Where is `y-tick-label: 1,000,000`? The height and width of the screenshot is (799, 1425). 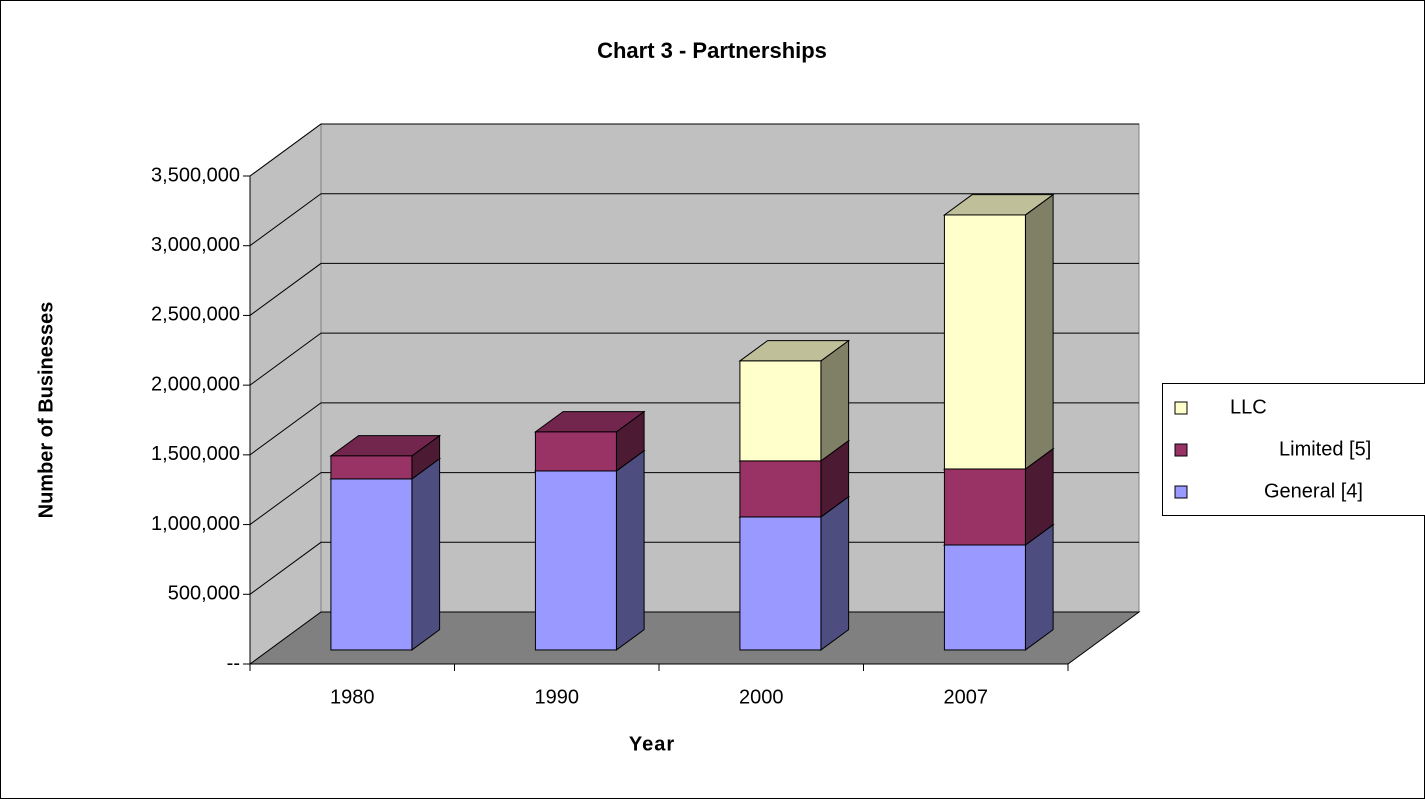
y-tick-label: 1,000,000 is located at coordinates (195, 524).